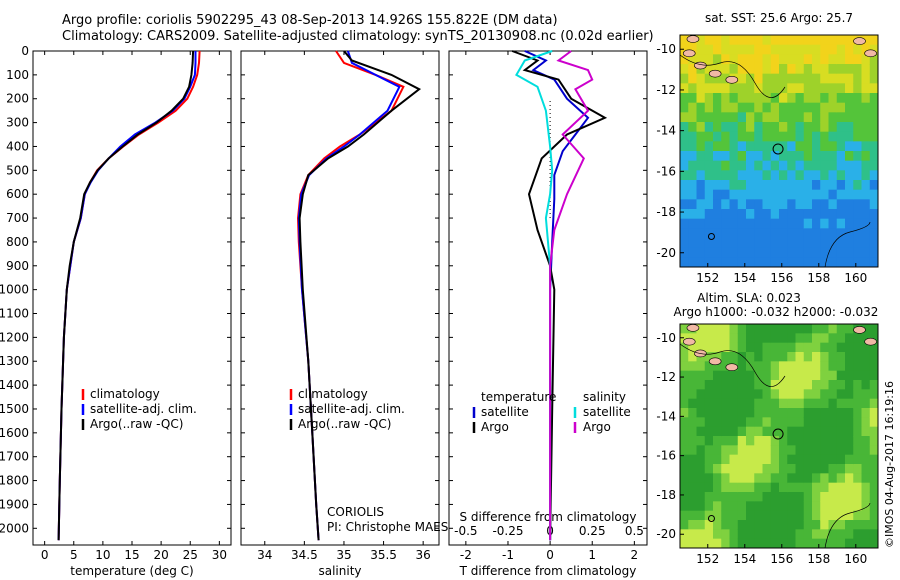 This screenshot has height=580, width=900. Describe the element at coordinates (592, 555) in the screenshot. I see `x-tick-label: 1` at that location.